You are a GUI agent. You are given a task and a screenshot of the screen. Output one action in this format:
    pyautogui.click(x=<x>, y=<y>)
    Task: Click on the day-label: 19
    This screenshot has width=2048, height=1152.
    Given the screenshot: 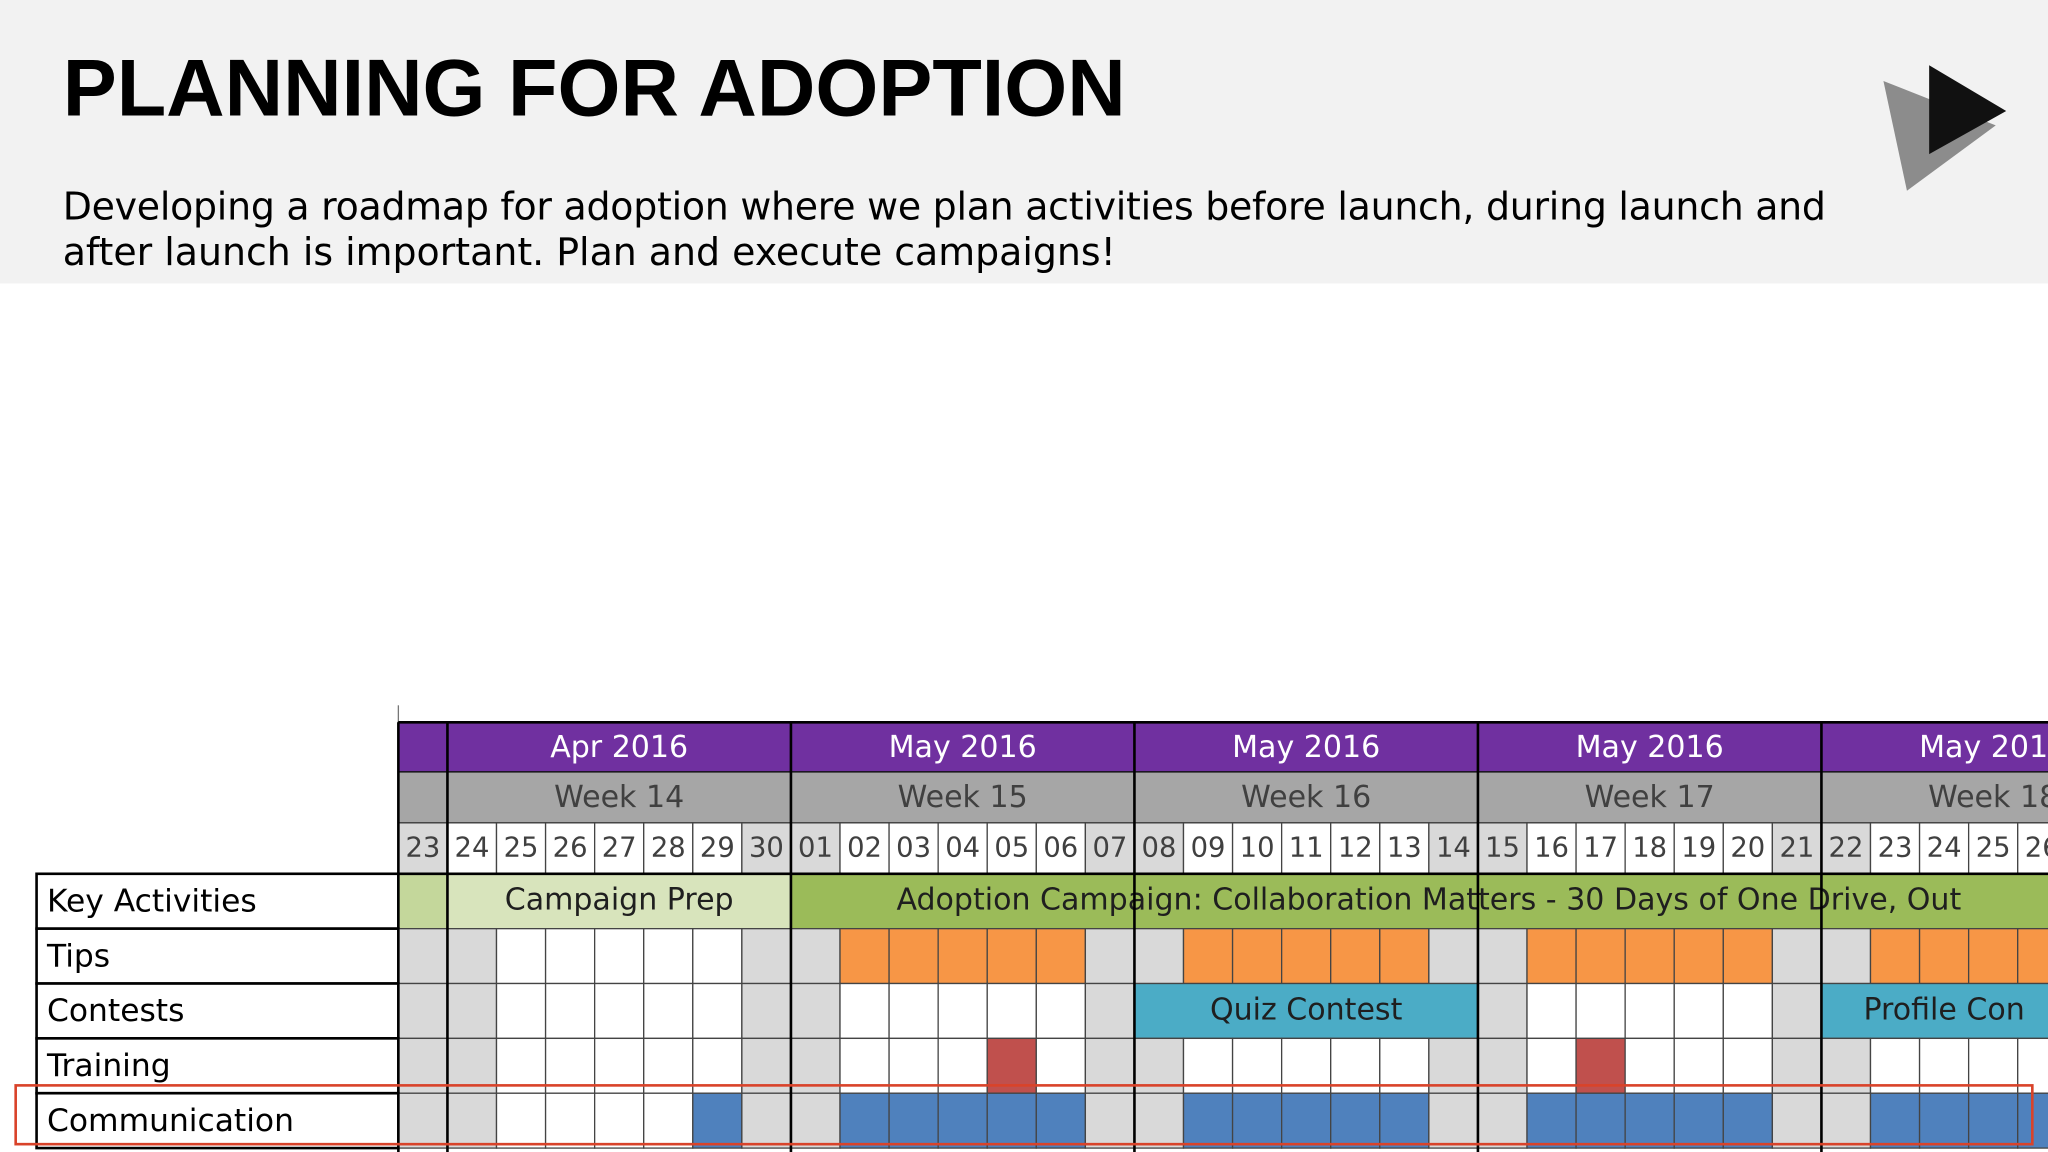 What is the action you would take?
    pyautogui.click(x=1698, y=847)
    